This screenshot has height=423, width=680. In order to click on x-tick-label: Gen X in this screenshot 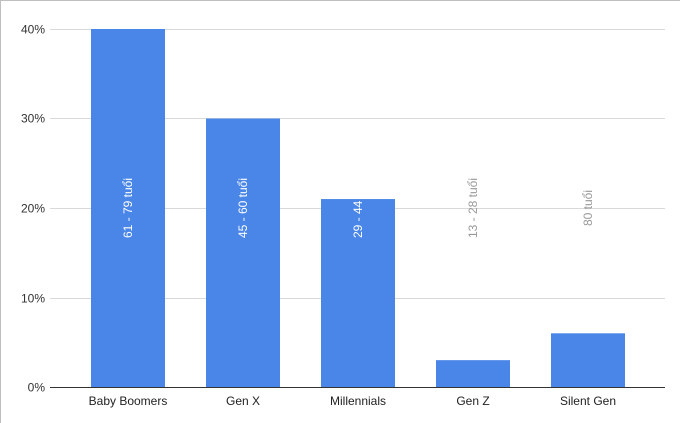, I will do `click(243, 401)`.